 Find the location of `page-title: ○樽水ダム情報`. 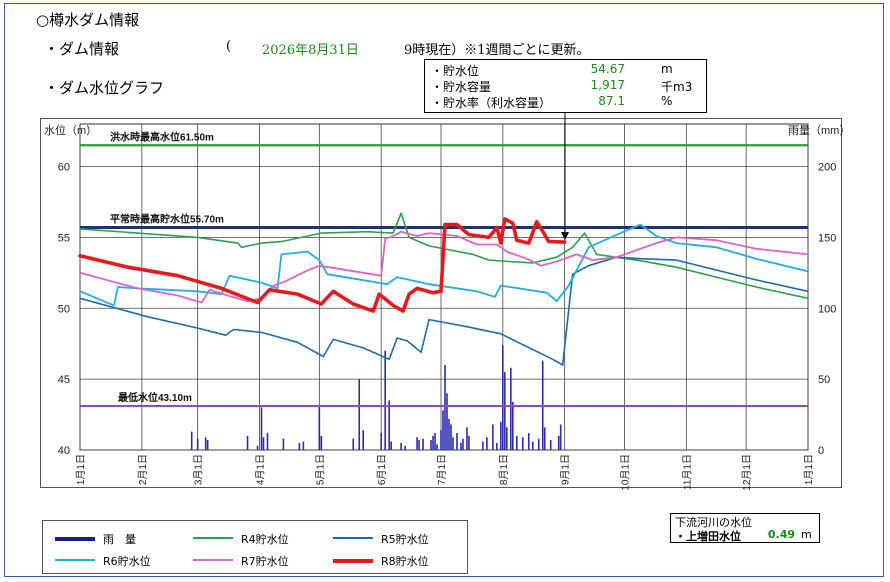

page-title: ○樽水ダム情報 is located at coordinates (88, 20).